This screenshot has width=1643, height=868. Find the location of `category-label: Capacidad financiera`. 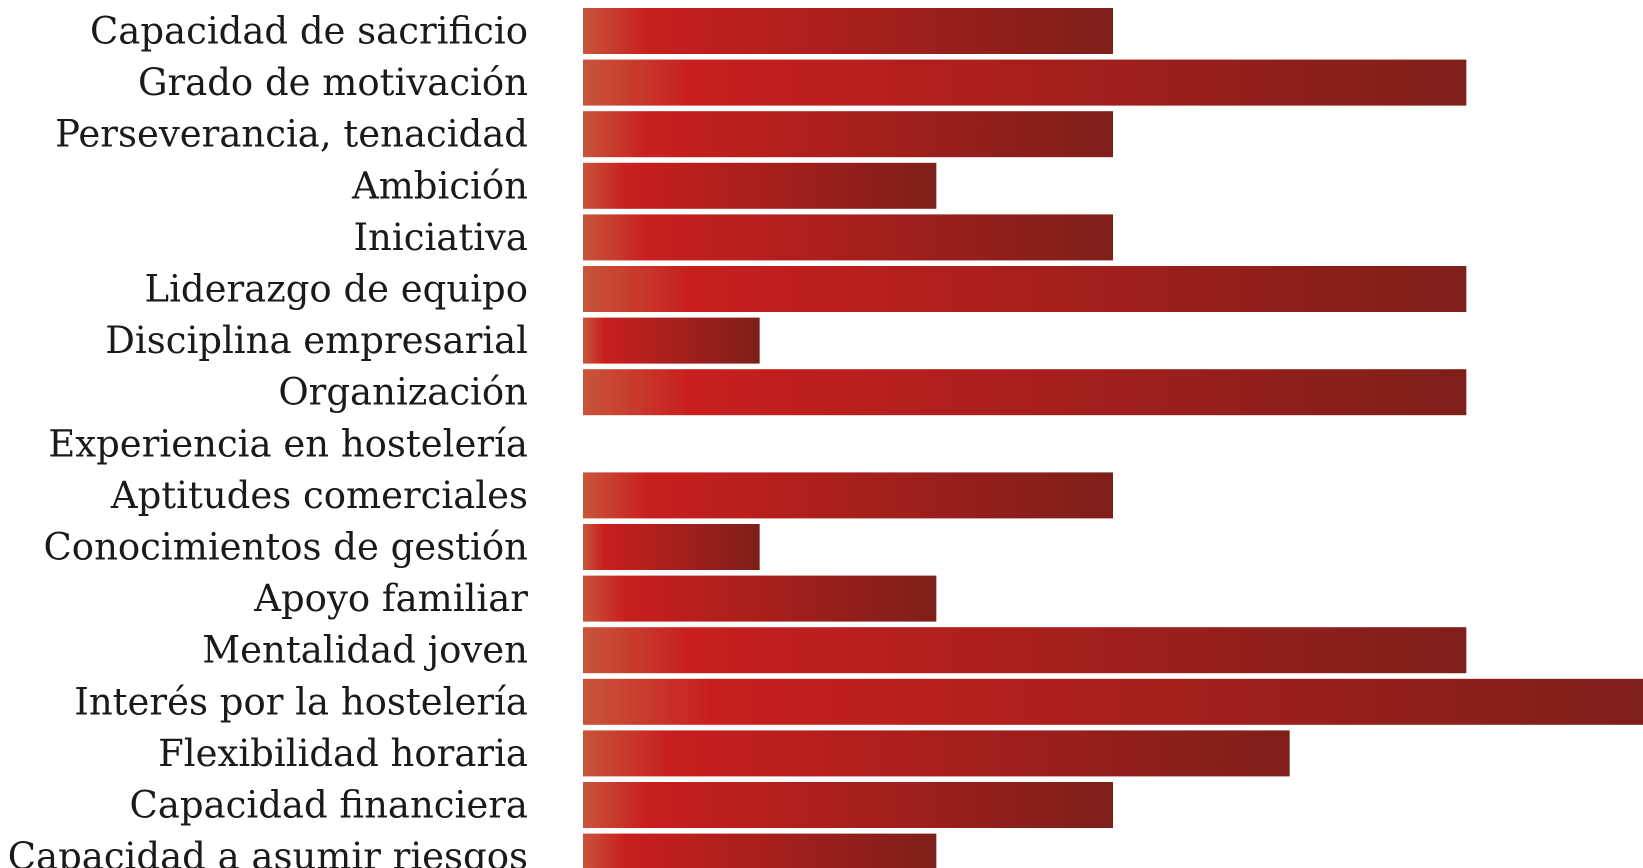

category-label: Capacidad financiera is located at coordinates (329, 805).